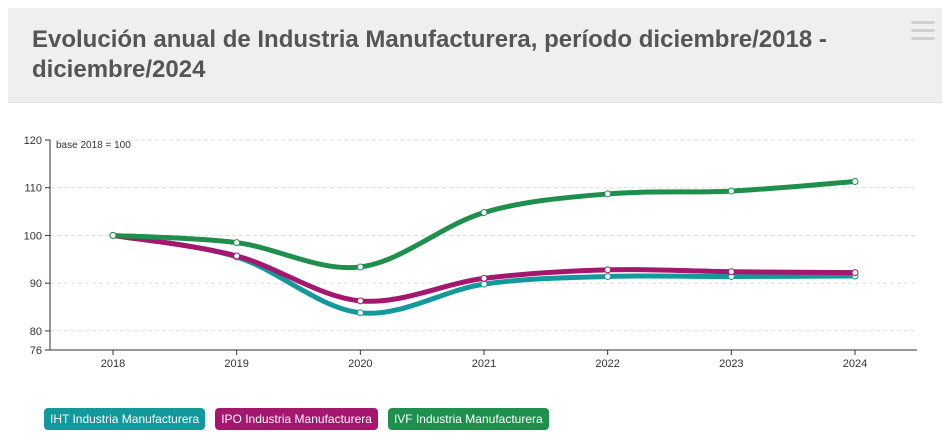  What do you see at coordinates (607, 364) in the screenshot?
I see `x-tick-label: 2022` at bounding box center [607, 364].